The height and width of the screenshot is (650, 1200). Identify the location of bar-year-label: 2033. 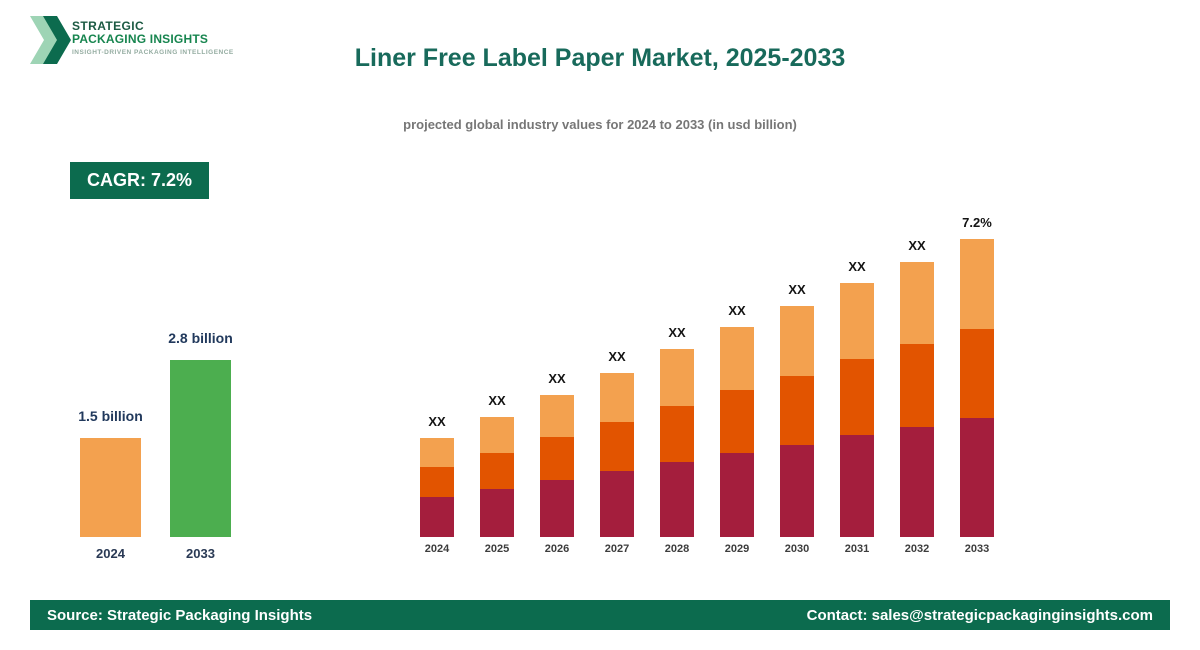
(977, 549).